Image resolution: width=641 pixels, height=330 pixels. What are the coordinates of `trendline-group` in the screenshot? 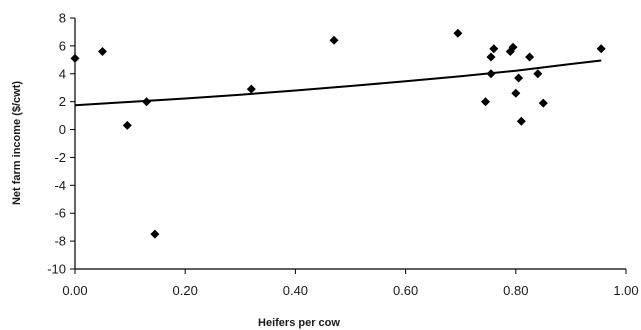 It's located at (338, 83).